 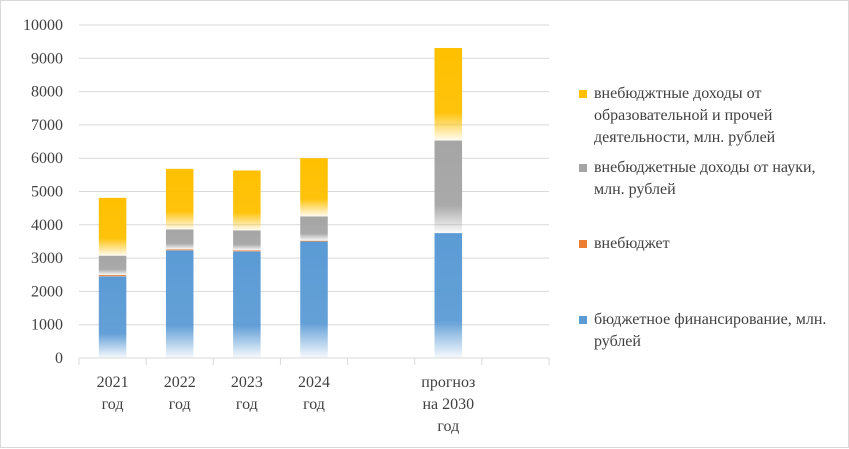 What do you see at coordinates (43, 25) in the screenshot?
I see `y-tick-label: 10000` at bounding box center [43, 25].